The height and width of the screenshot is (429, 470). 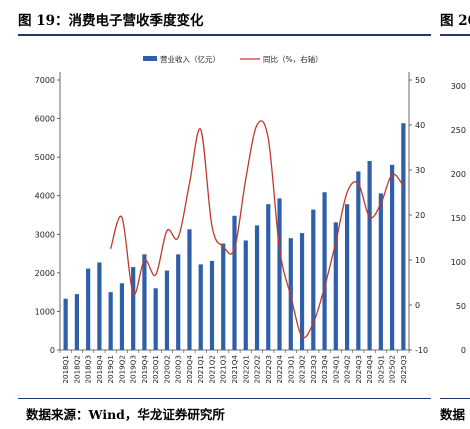 I want to click on x-tick-label: 2025Q1, so click(x=380, y=369).